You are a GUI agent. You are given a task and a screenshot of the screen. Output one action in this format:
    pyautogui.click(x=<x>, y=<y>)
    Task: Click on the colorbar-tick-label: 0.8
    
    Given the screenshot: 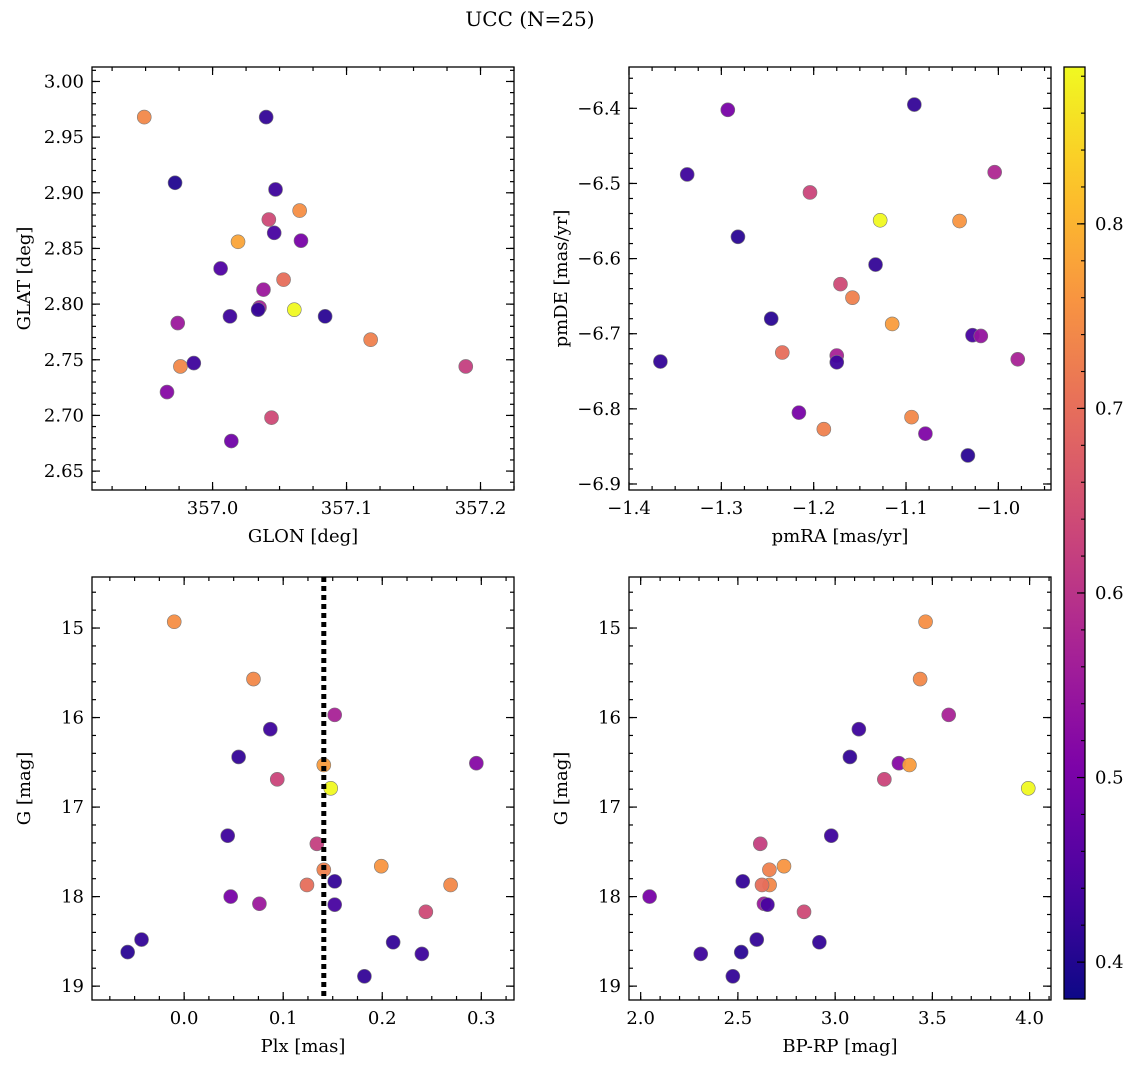 What is the action you would take?
    pyautogui.click(x=1109, y=224)
    